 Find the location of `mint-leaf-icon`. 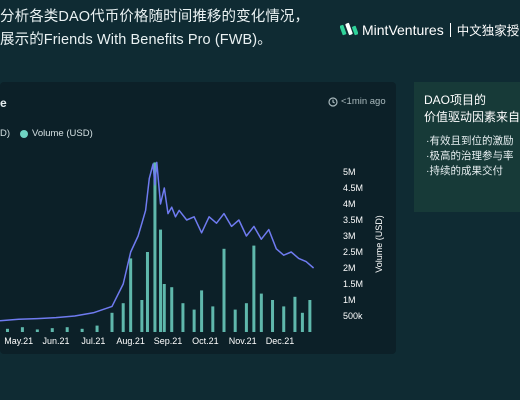

mint-leaf-icon is located at coordinates (349, 28).